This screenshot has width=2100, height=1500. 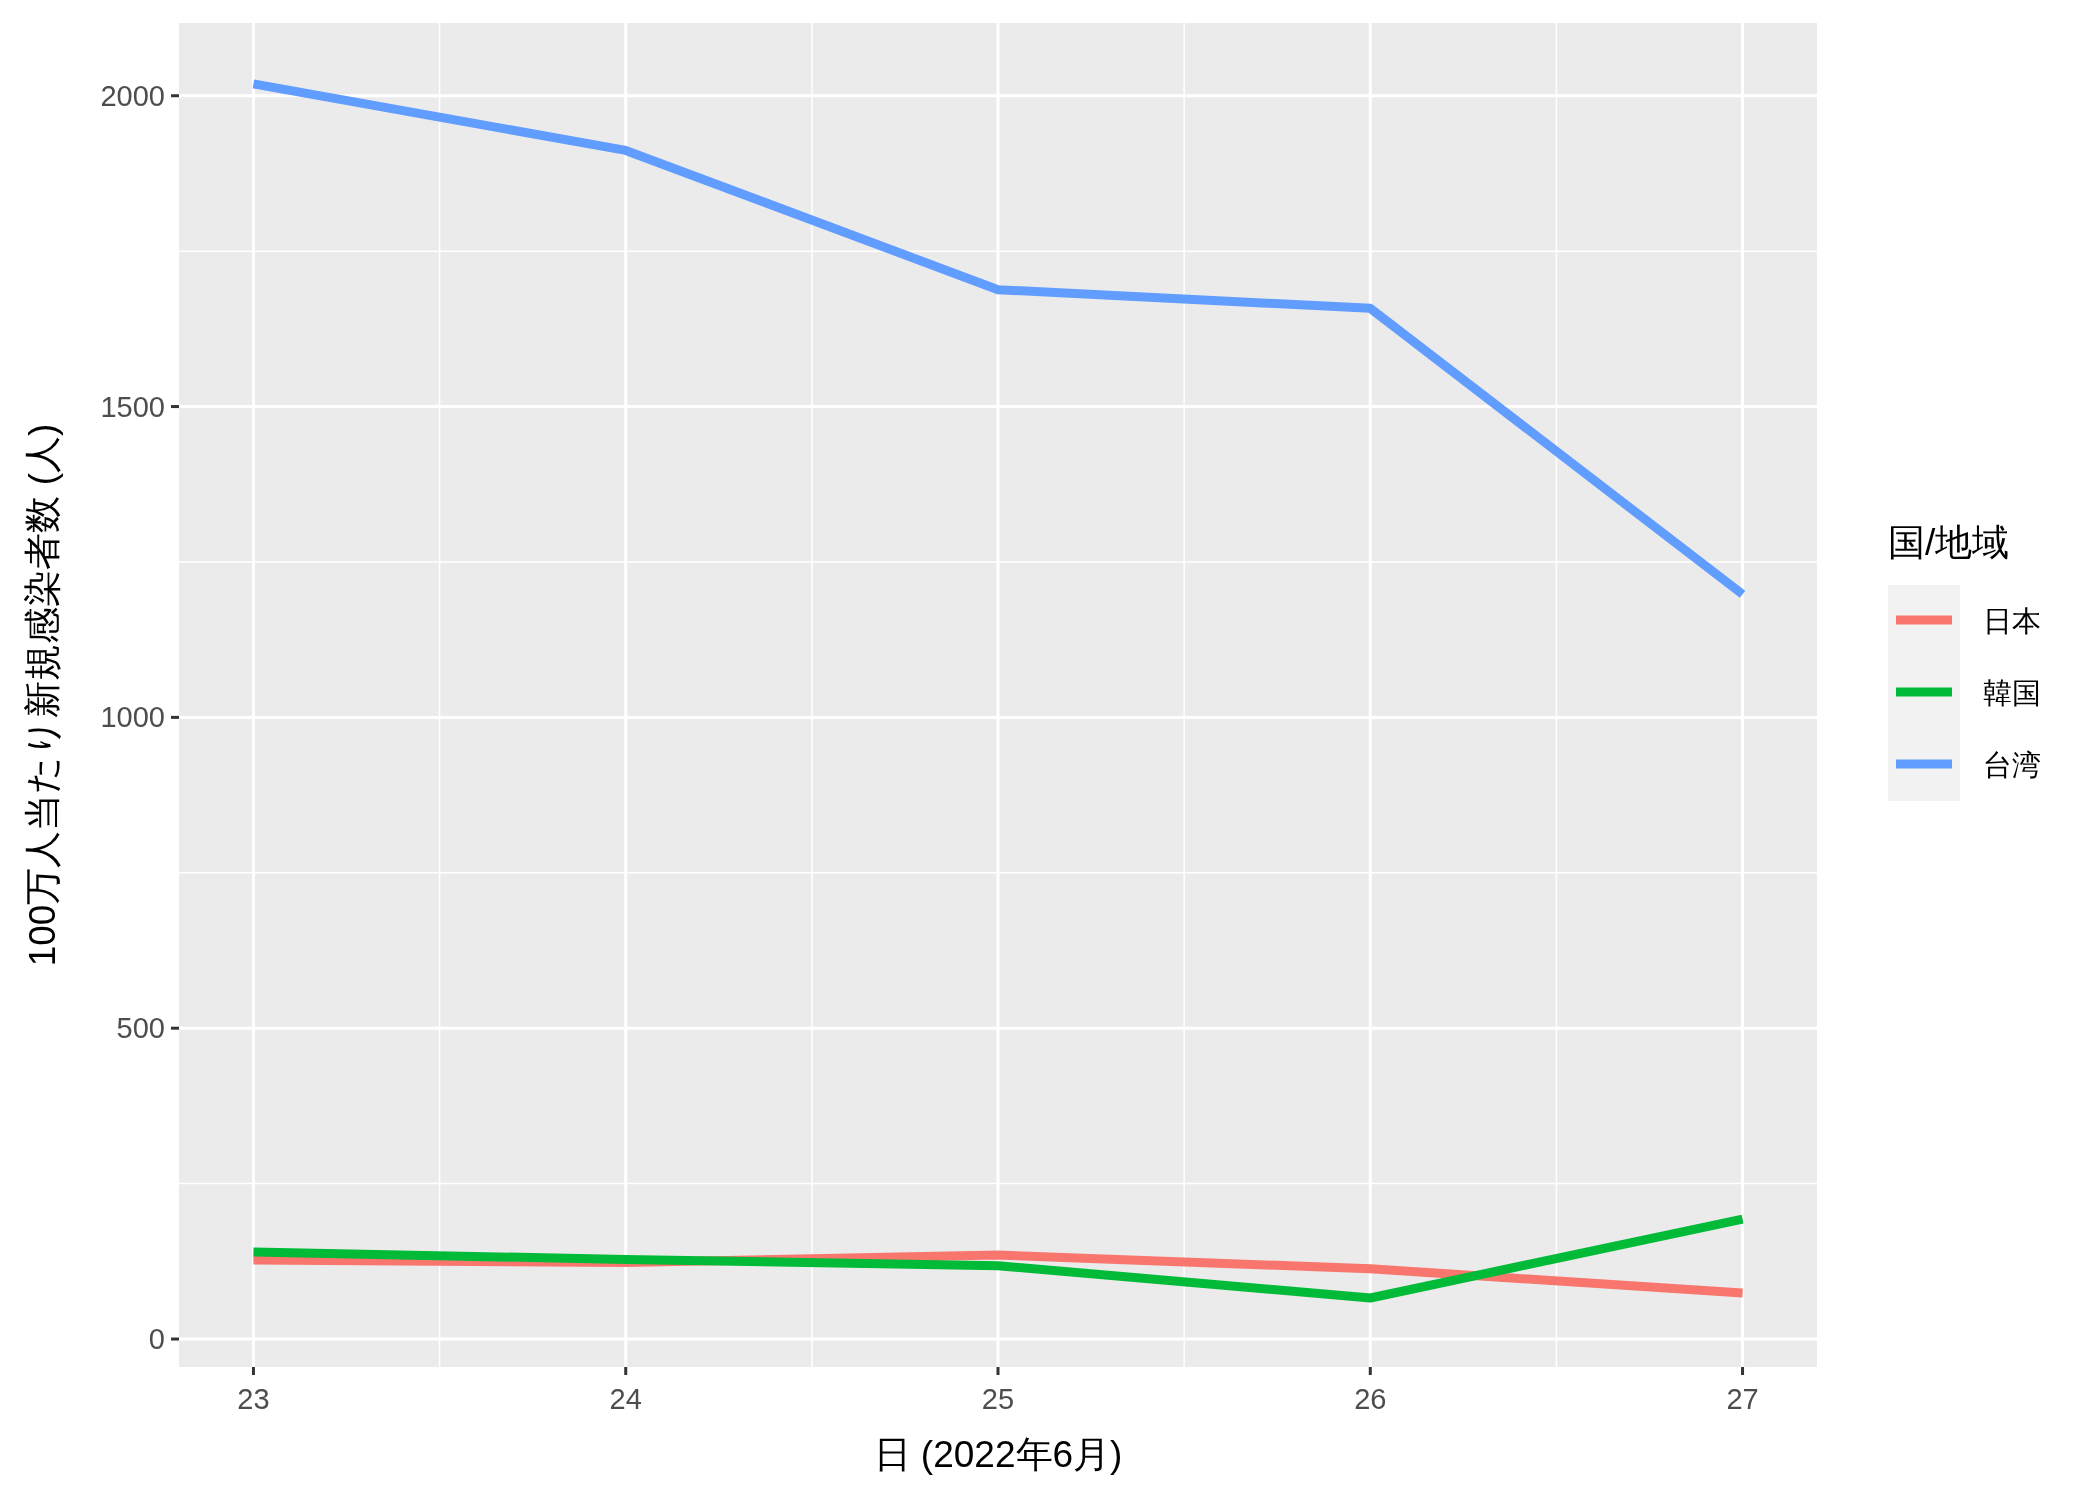 I want to click on y-tick-label: 0, so click(x=156, y=1339).